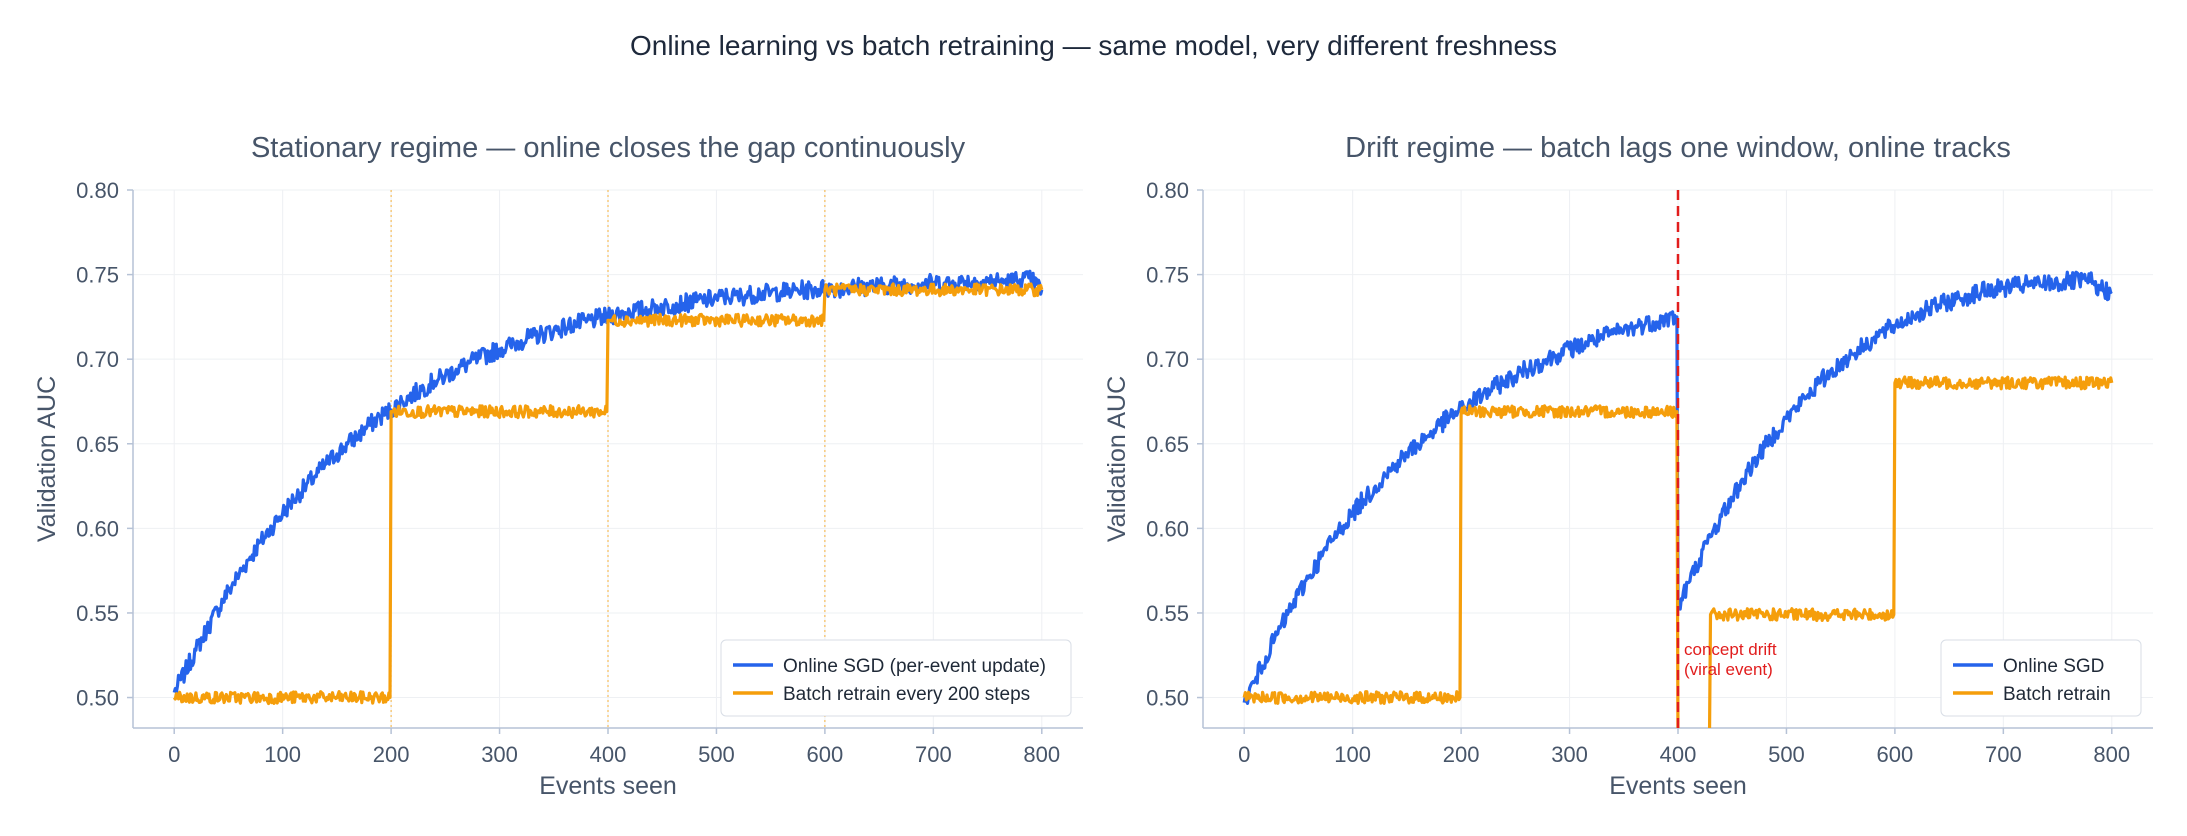 The height and width of the screenshot is (836, 2187). I want to click on legend-label: Batch retrain, so click(2057, 694).